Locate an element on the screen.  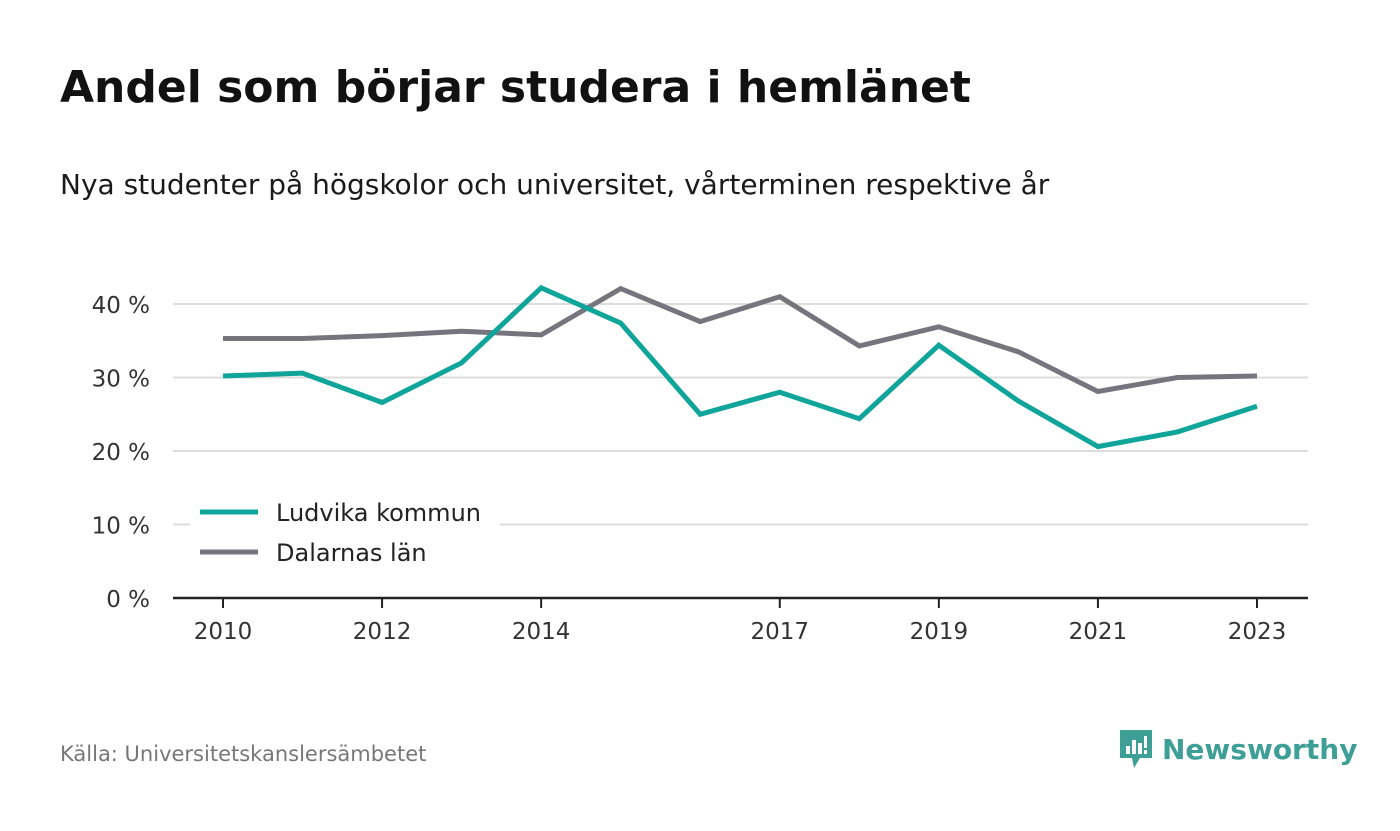
series-line-ludvika-kommun is located at coordinates (740, 367).